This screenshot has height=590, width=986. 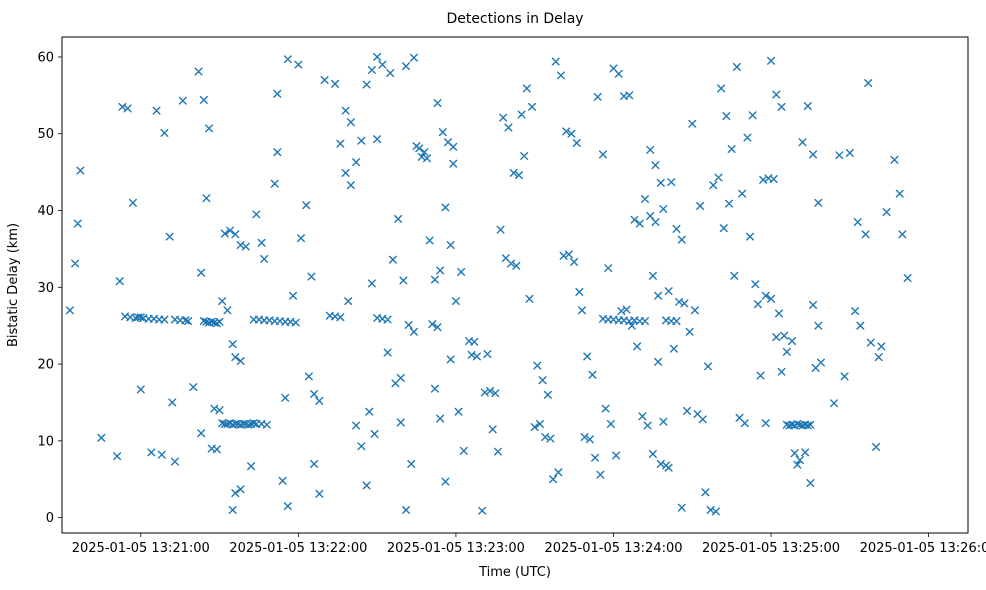 I want to click on x-tick-label: 2025-01-05 13:22:00, so click(x=298, y=548).